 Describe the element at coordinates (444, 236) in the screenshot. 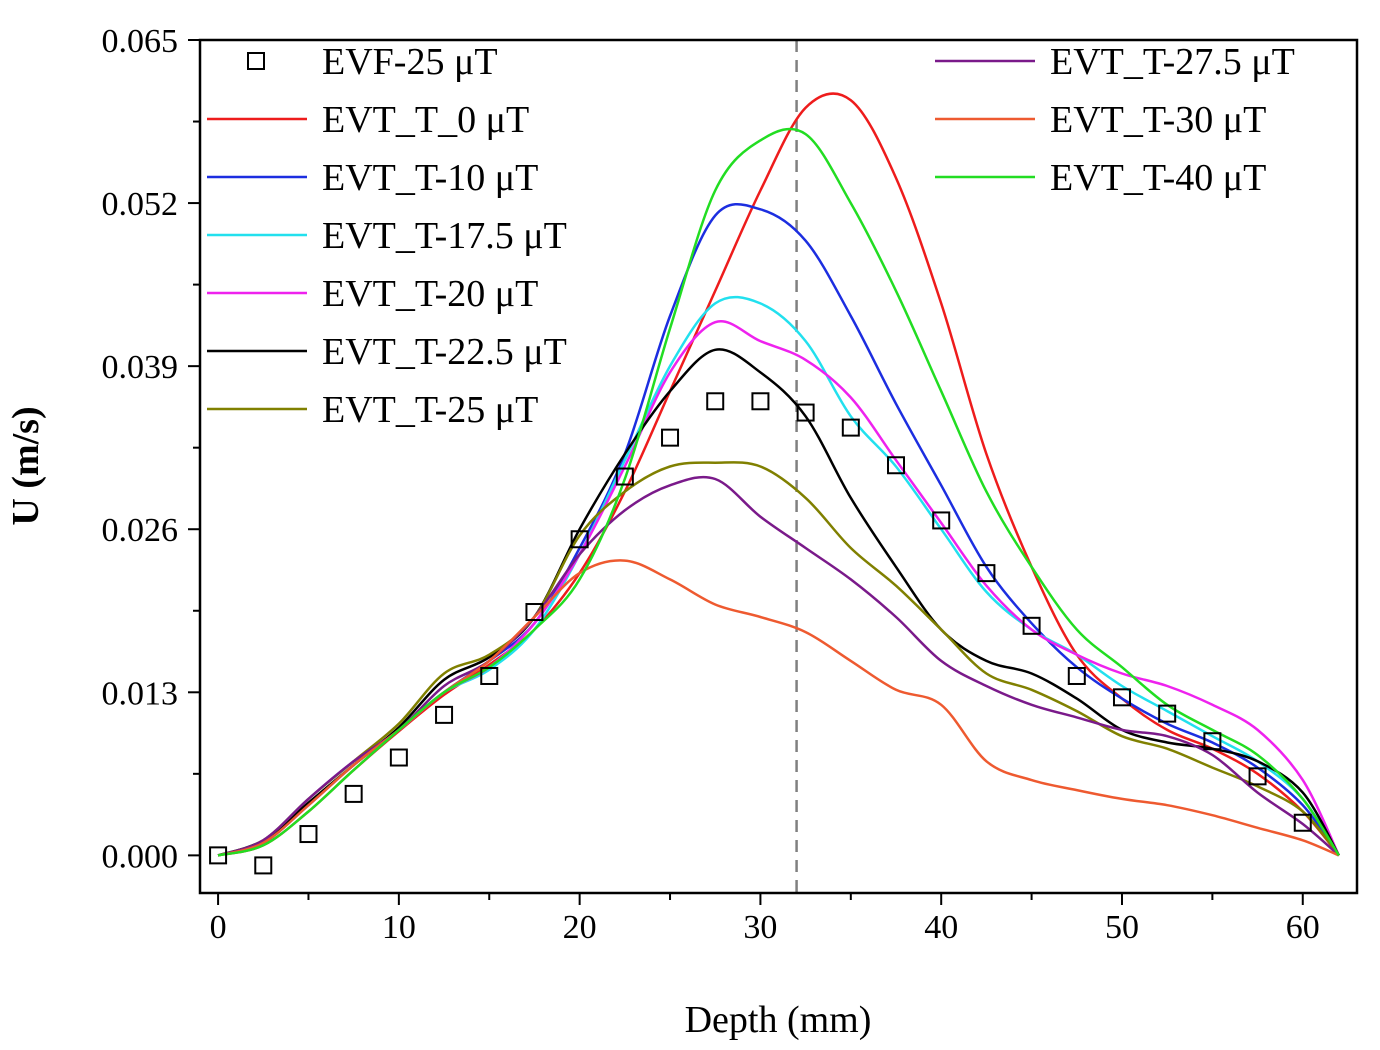

I see `legend-label-evt-t-17-5-t: EVT_T-17.5 μT` at that location.